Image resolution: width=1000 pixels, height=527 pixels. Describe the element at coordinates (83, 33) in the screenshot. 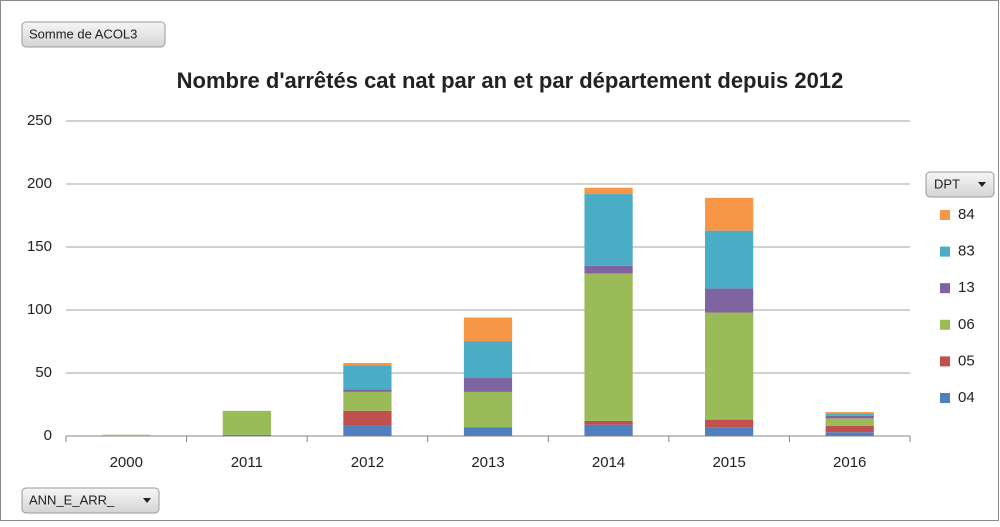

I see `value-field-label: Somme de ACOL3` at that location.